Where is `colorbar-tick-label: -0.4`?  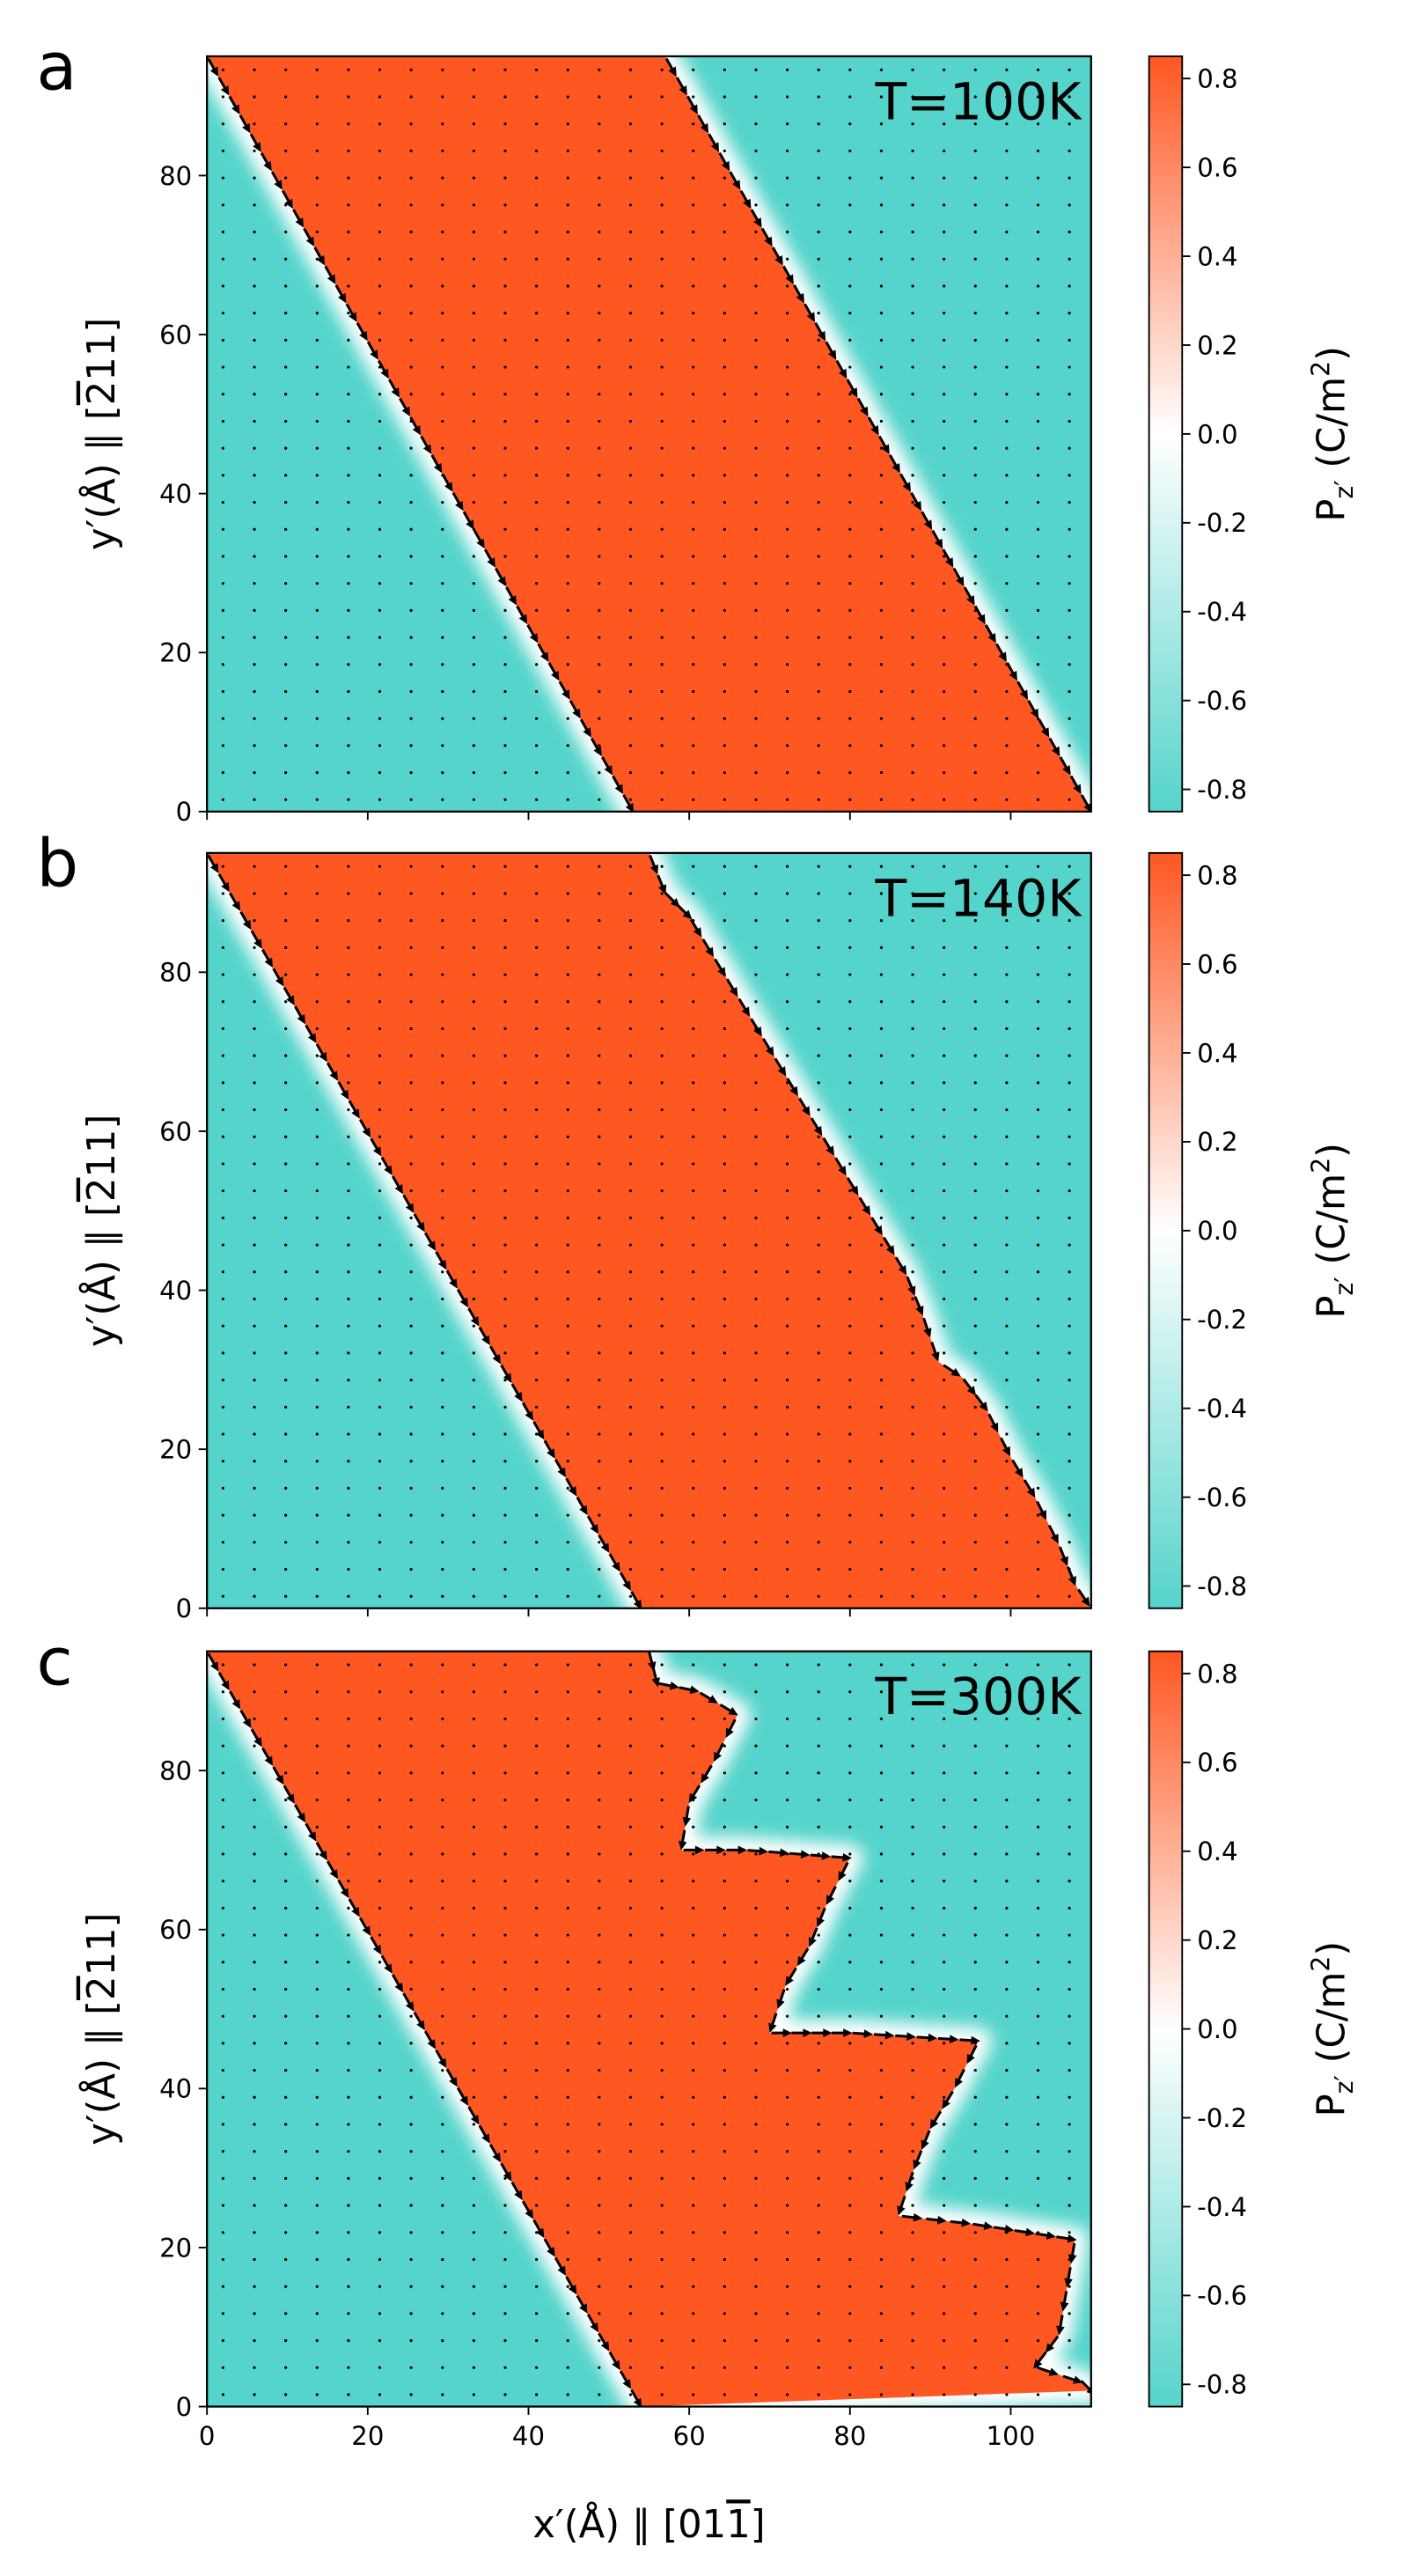 colorbar-tick-label: -0.4 is located at coordinates (1222, 612).